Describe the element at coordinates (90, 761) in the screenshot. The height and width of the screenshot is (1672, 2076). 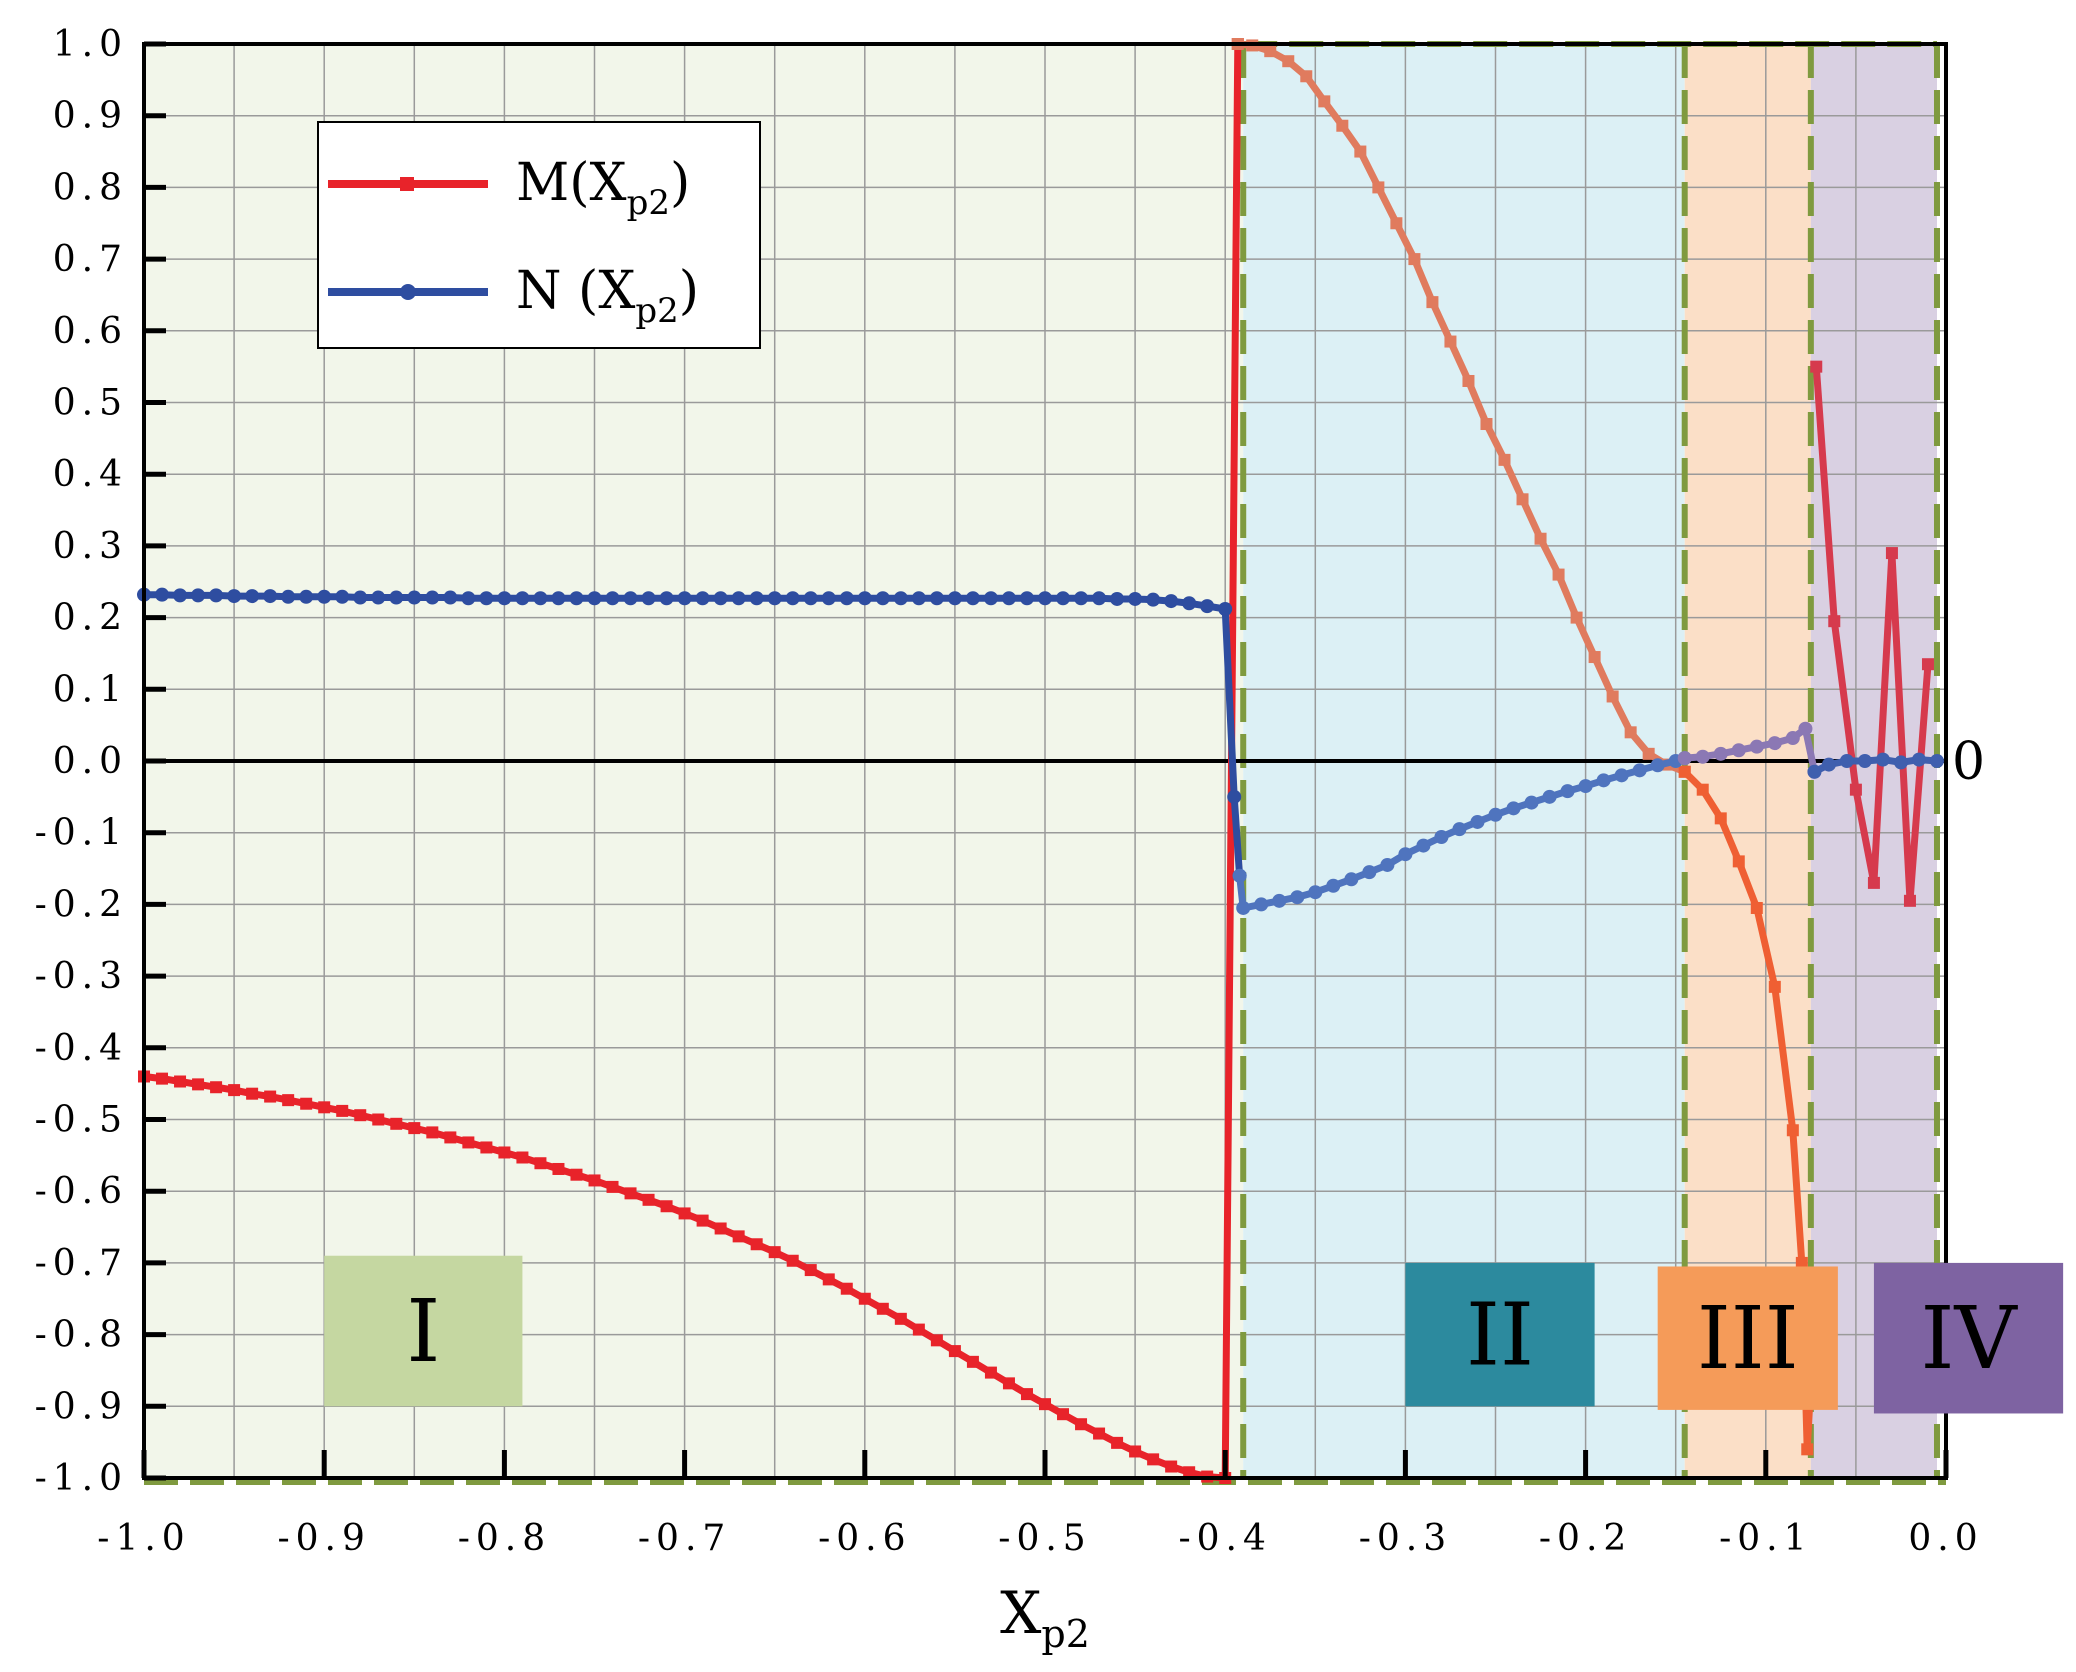
I see `y-tick-label: 0.0` at that location.